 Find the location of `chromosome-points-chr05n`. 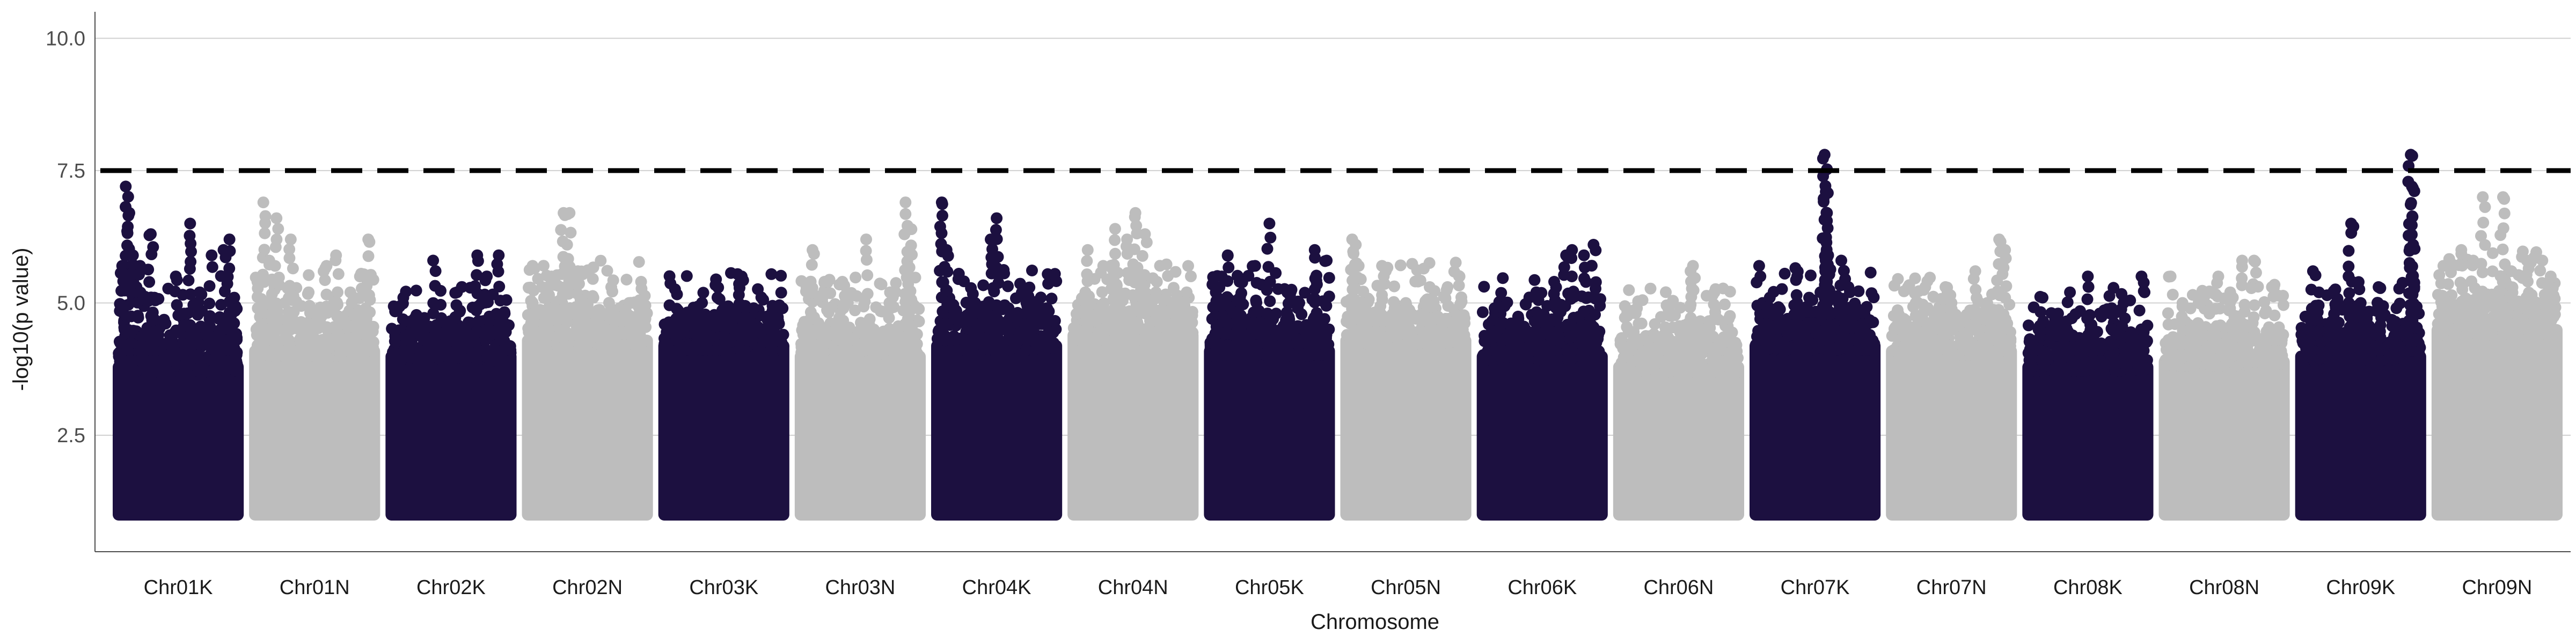

chromosome-points-chr05n is located at coordinates (1406, 377).